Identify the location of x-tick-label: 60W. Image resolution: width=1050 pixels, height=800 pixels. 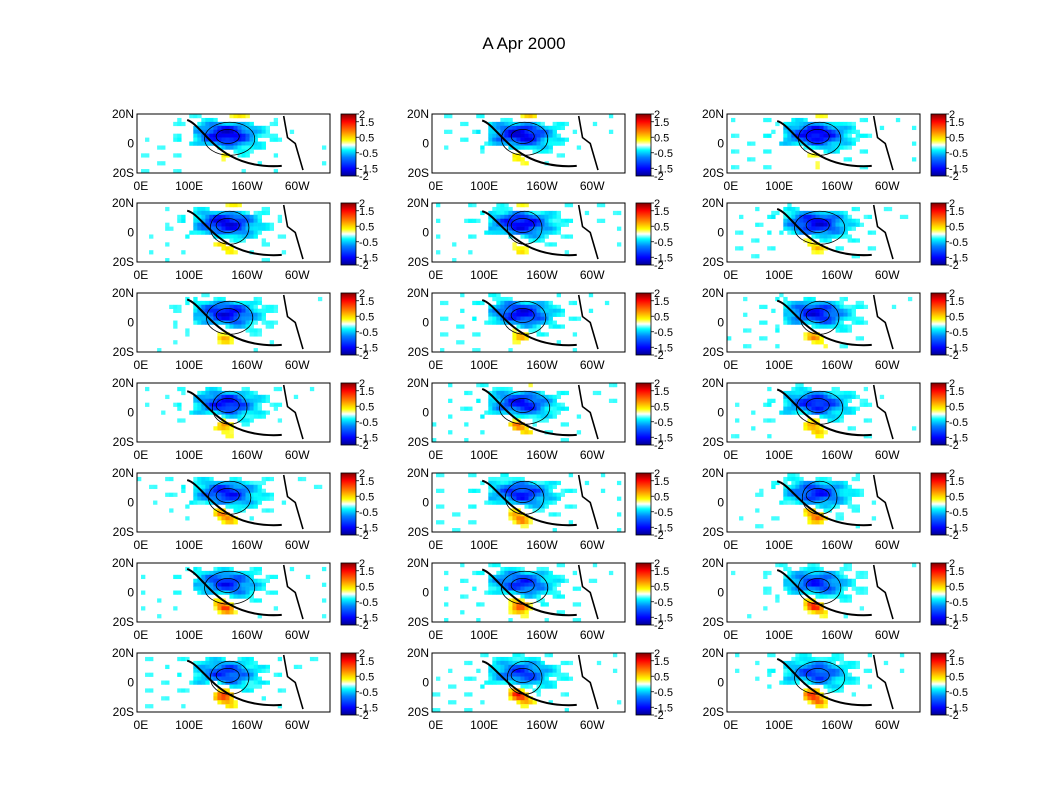
(887, 186).